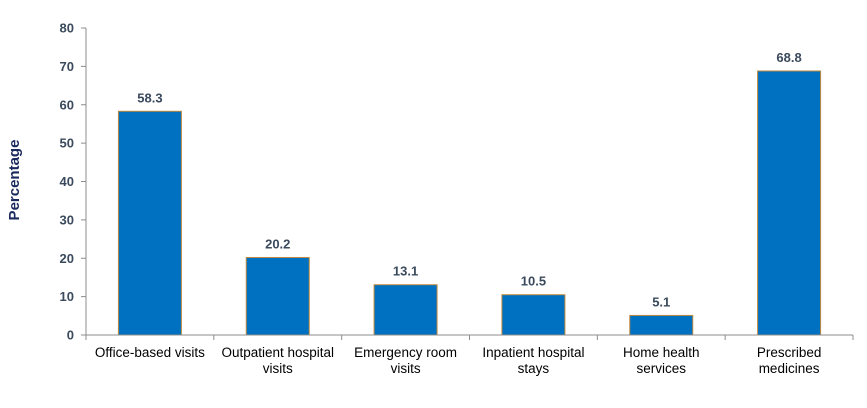 This screenshot has width=867, height=408. I want to click on data-label: 5.1, so click(661, 301).